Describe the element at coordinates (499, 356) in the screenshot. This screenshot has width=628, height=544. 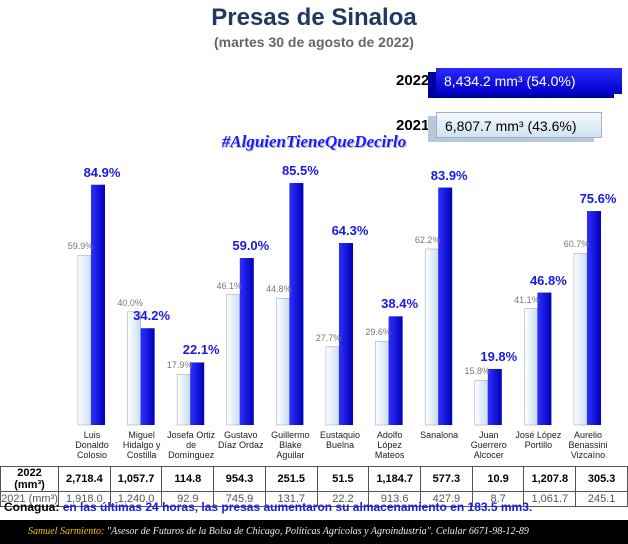
I see `value-label: 19.8%` at that location.